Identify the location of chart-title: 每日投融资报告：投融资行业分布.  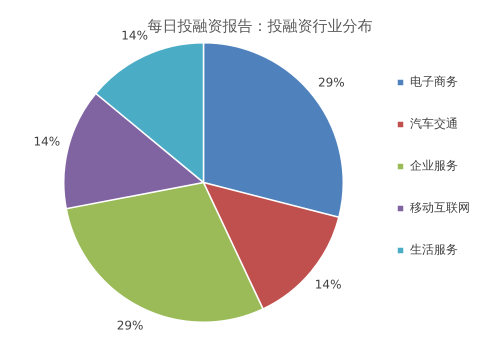
(260, 25).